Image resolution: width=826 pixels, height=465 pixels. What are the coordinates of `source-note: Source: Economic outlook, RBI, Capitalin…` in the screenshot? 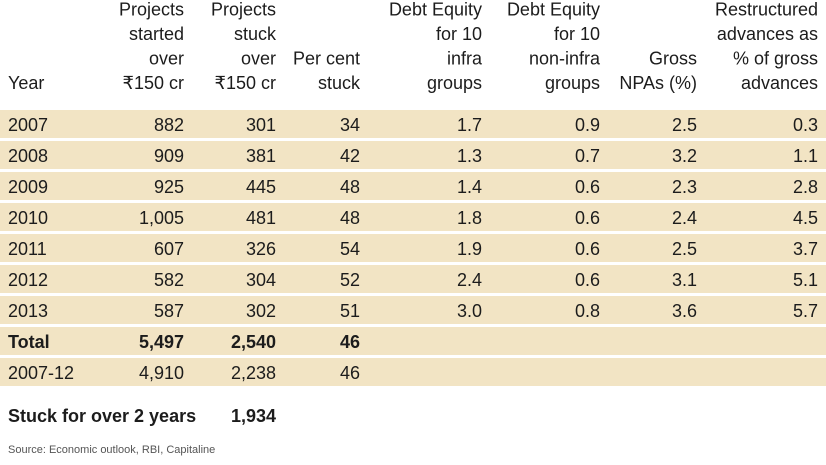 It's located at (111, 450).